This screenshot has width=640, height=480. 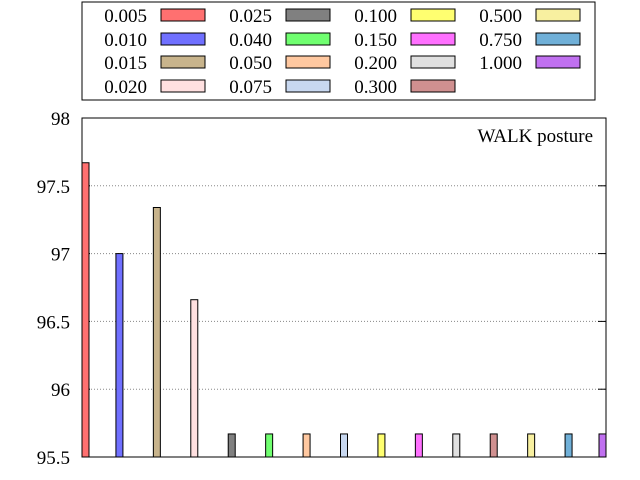 I want to click on legend-label: 1.000, so click(x=500, y=63).